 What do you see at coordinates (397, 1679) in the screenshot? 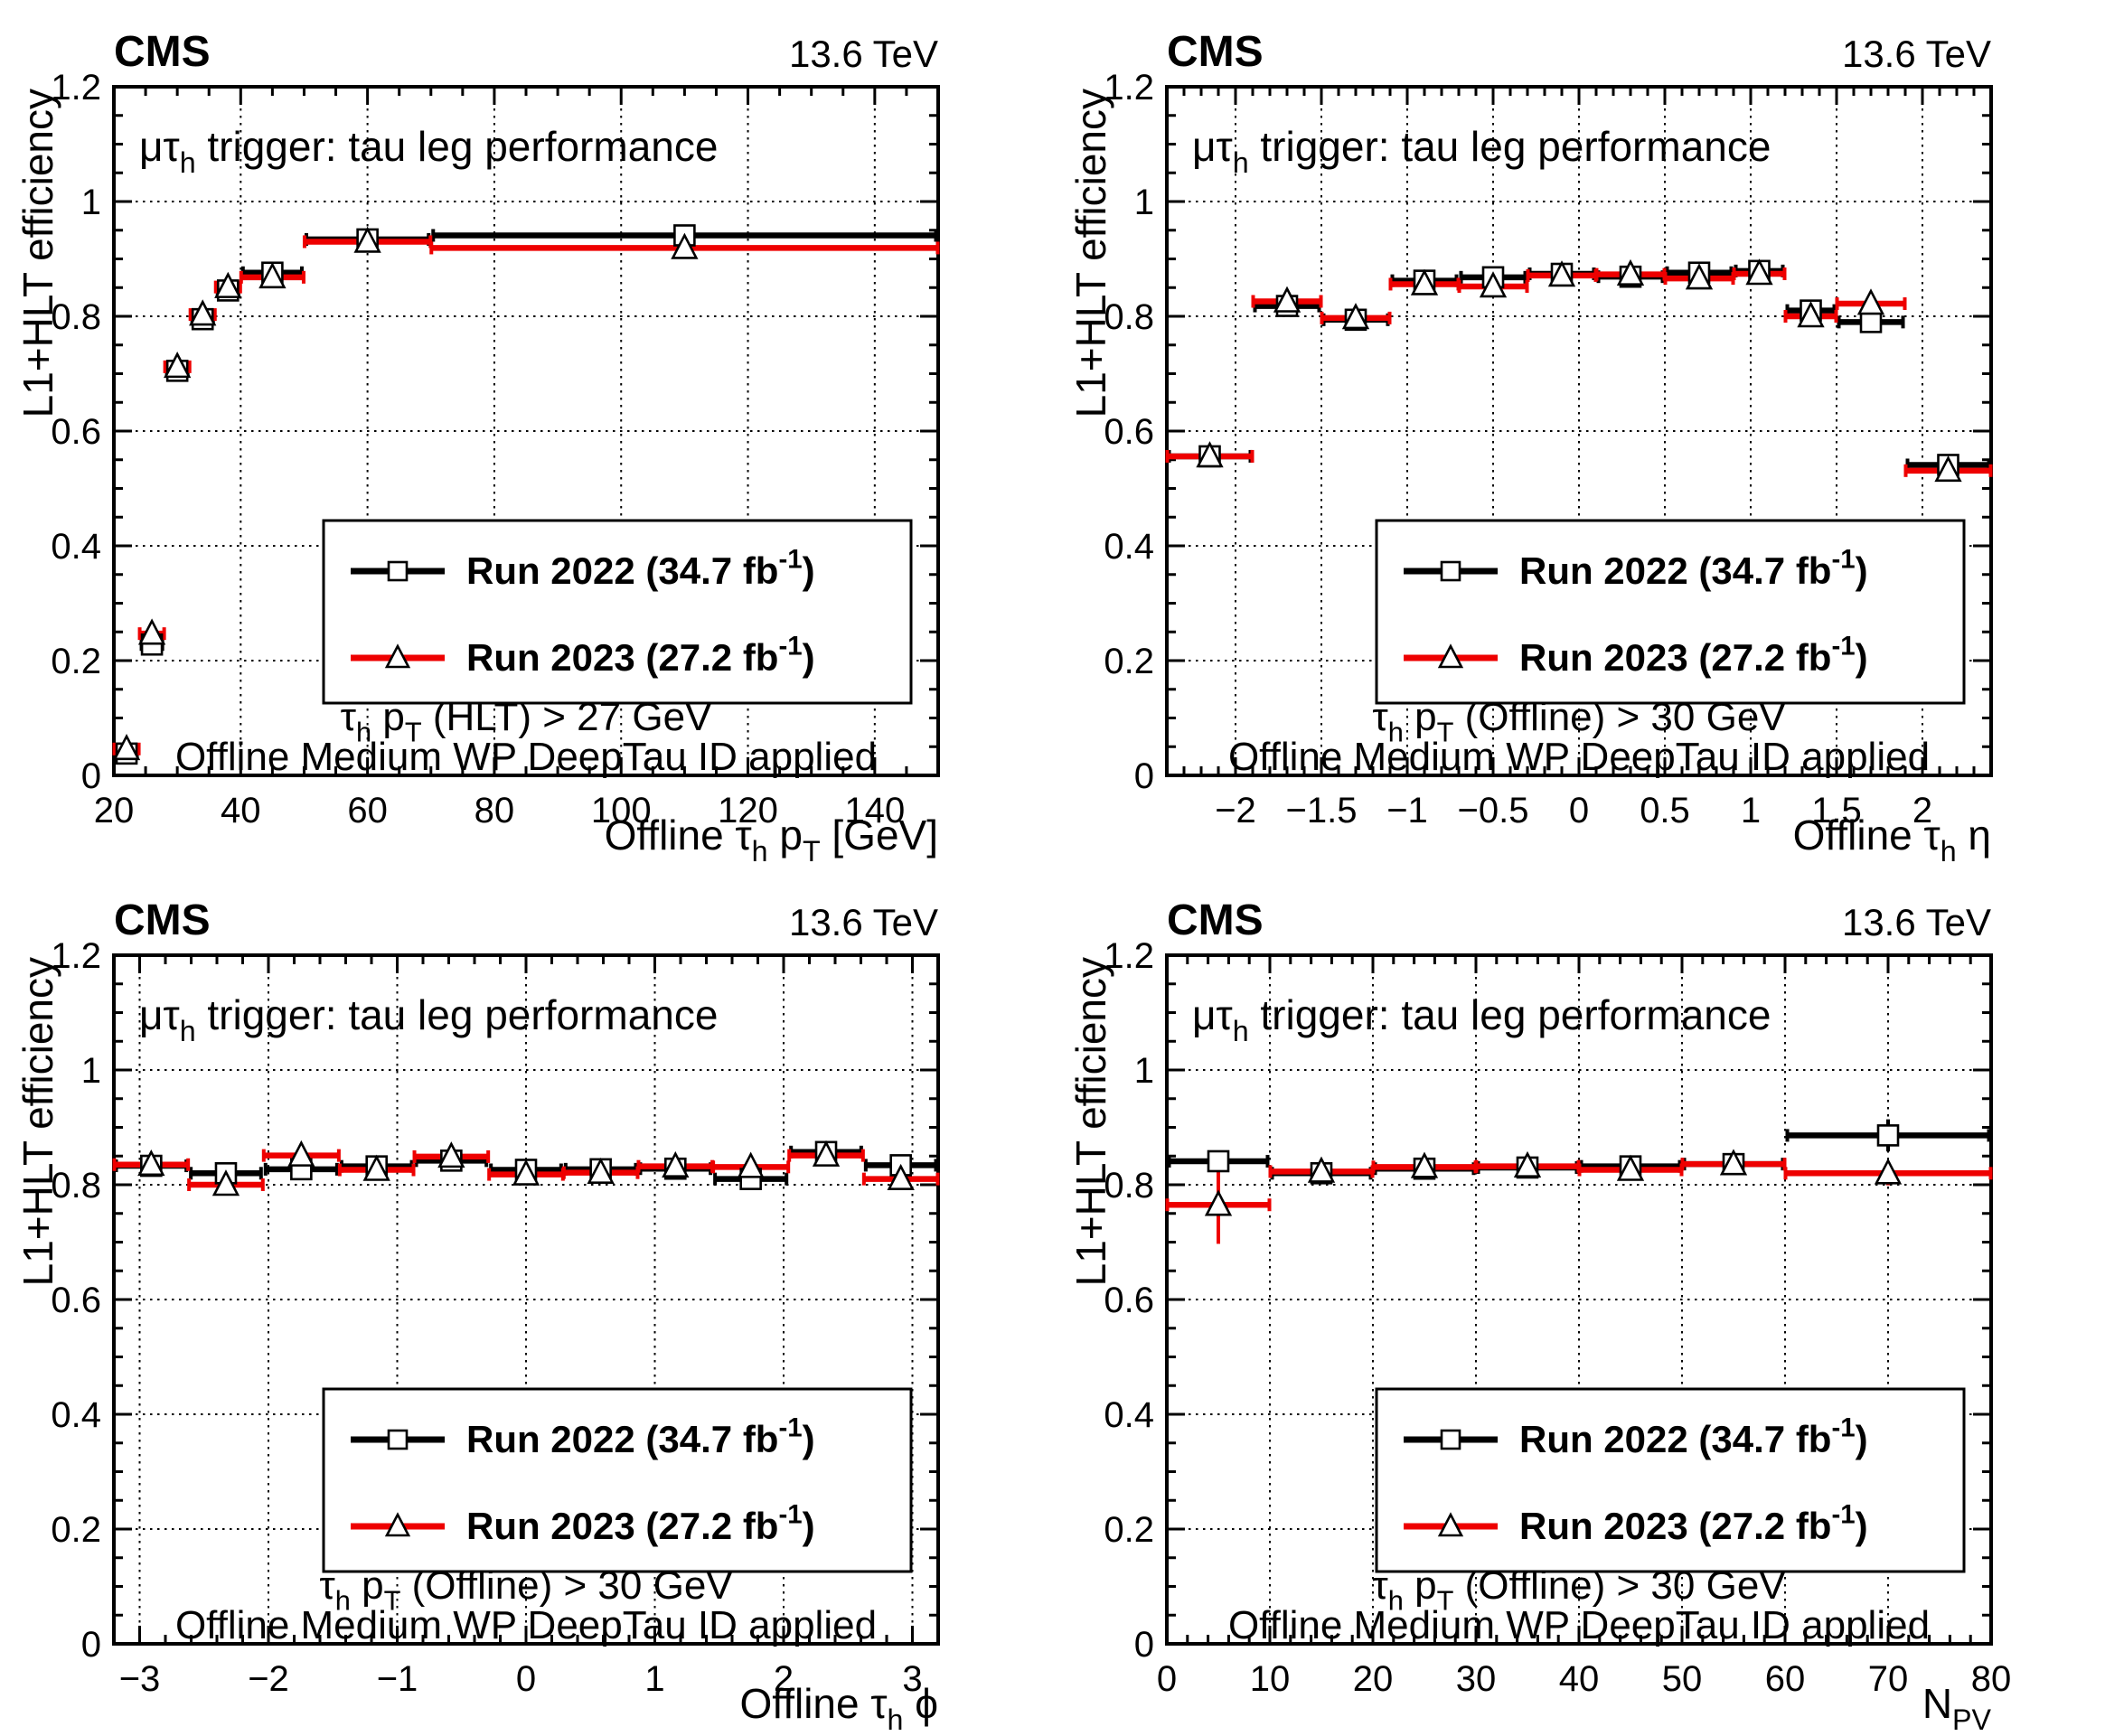
I see `x-tick-label: −1` at bounding box center [397, 1679].